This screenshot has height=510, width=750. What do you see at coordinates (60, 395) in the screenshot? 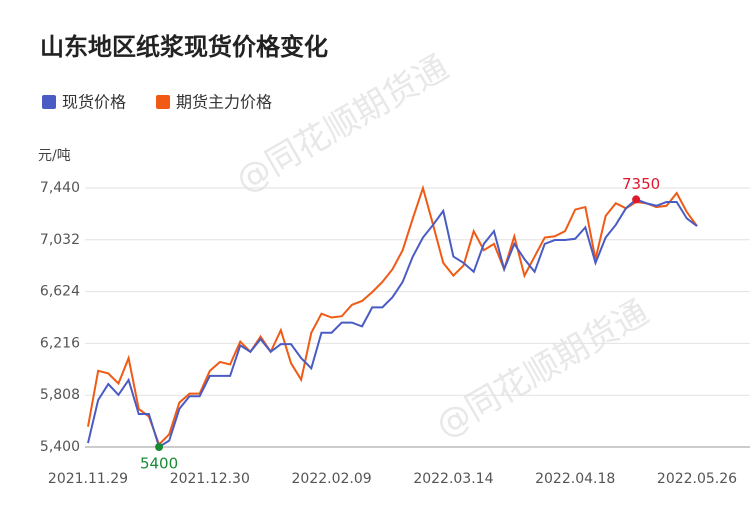
I see `y-tick-label: 5,808` at bounding box center [60, 395].